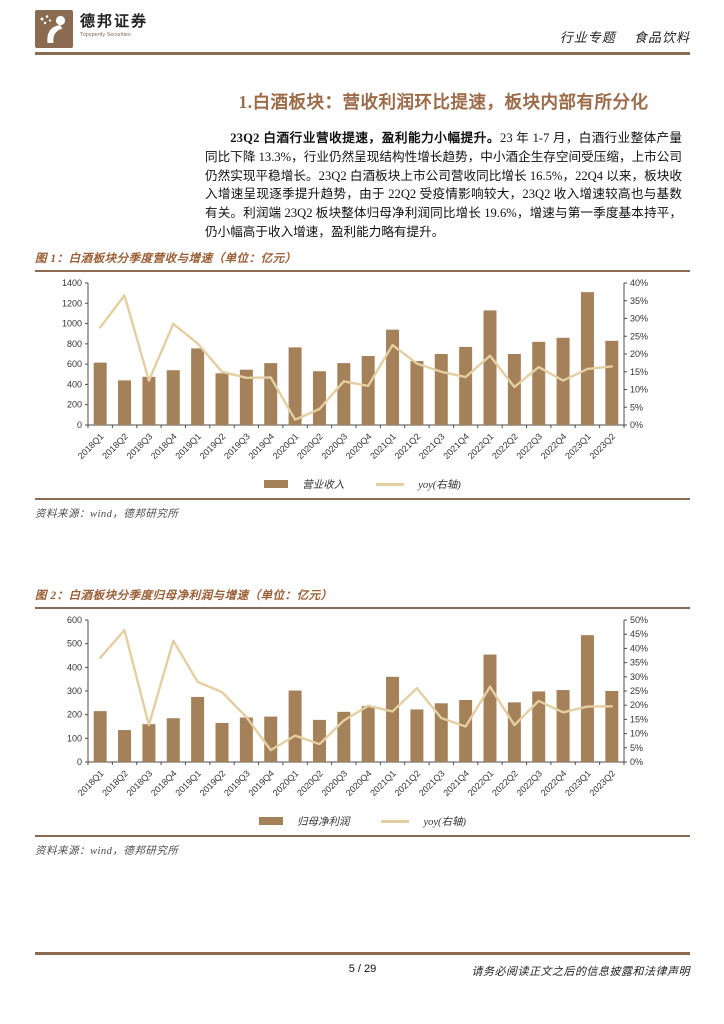  Describe the element at coordinates (362, 484) in the screenshot. I see `figure1-legend: 营业收入 yoy(右轴)` at that location.